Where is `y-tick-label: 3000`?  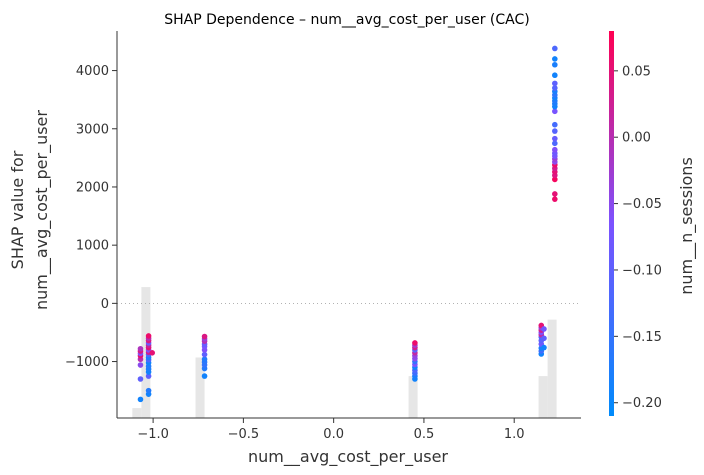
y-tick-label: 3000 is located at coordinates (92, 129).